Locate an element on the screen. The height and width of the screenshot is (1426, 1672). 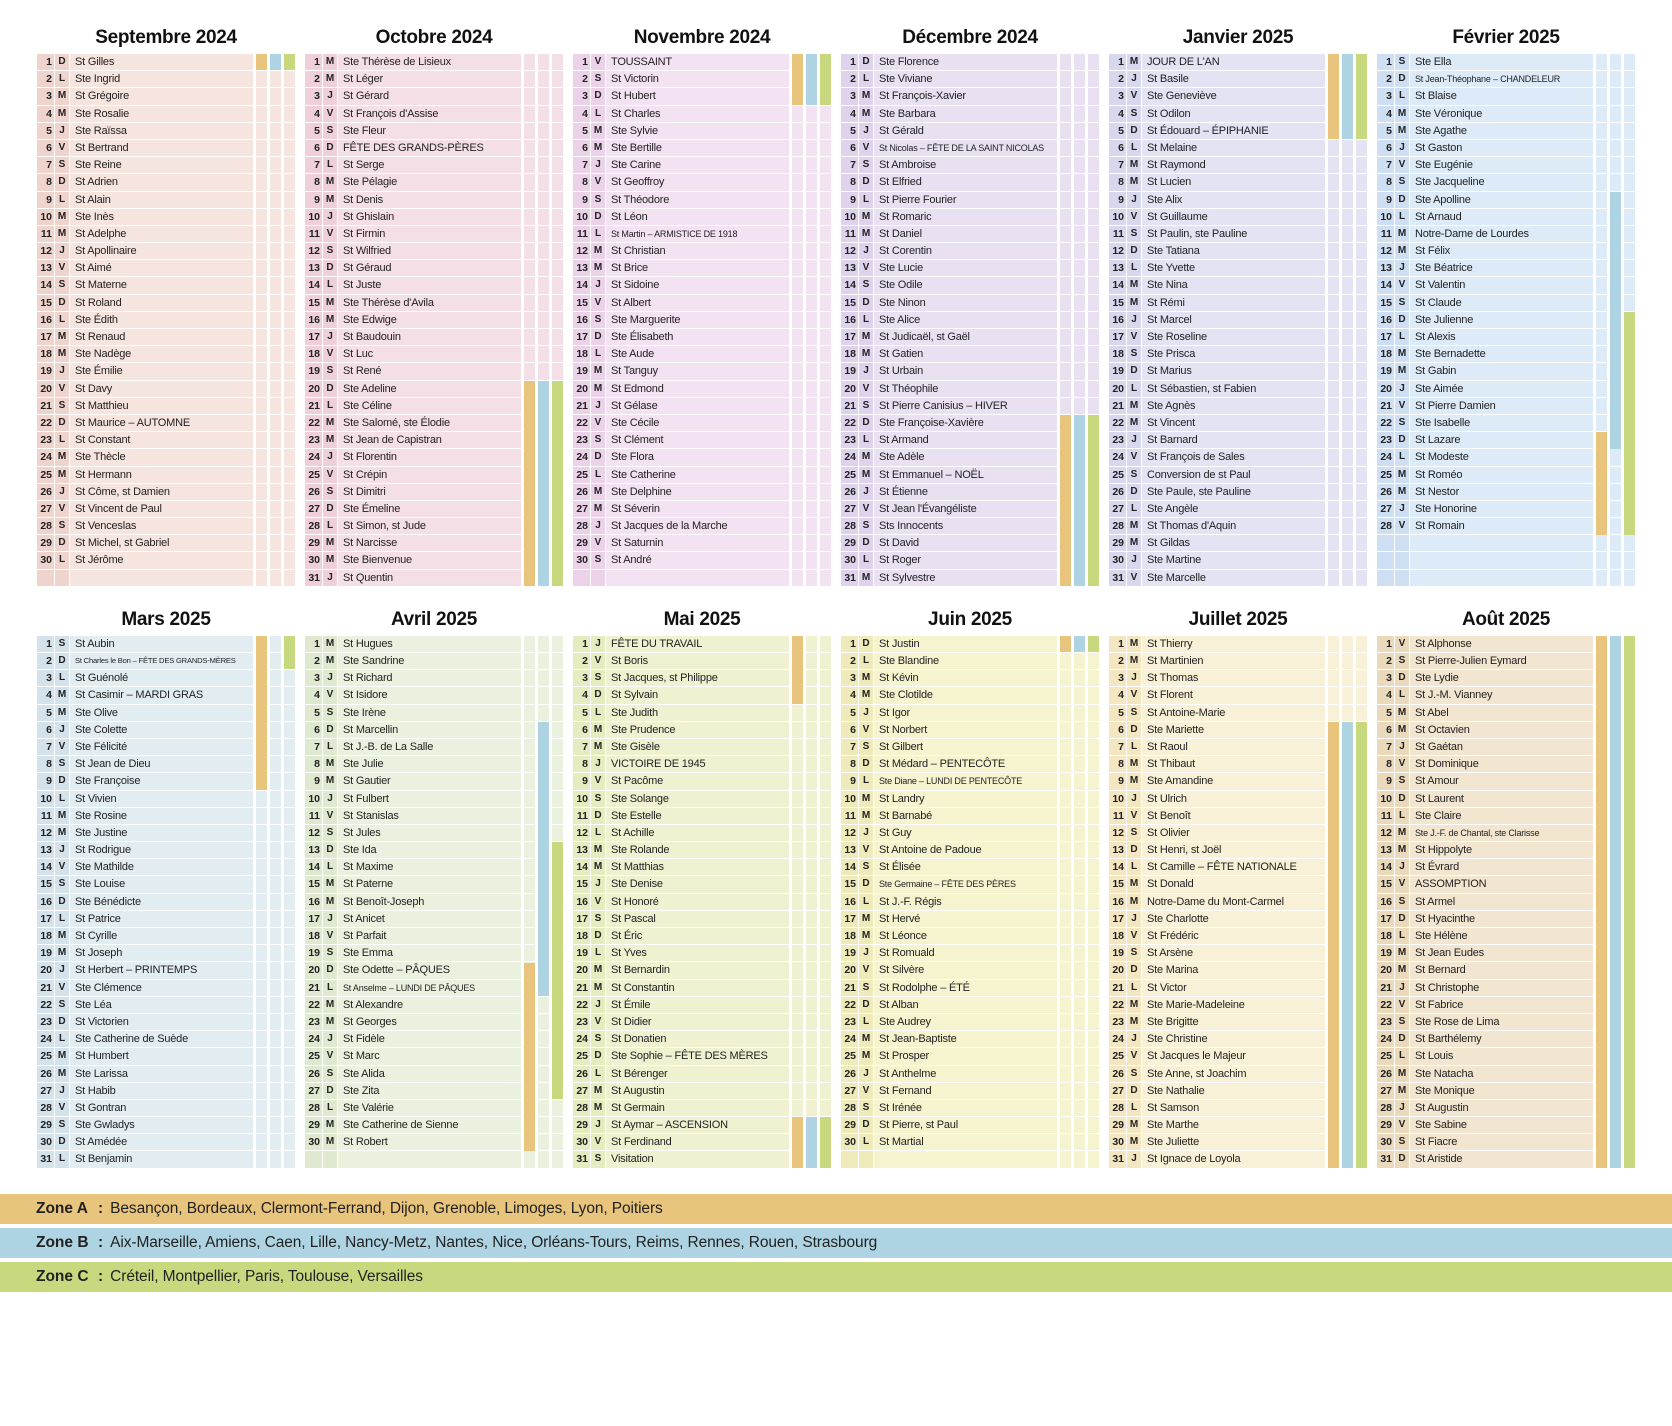
saint-name: St Quentin is located at coordinates (429, 577).